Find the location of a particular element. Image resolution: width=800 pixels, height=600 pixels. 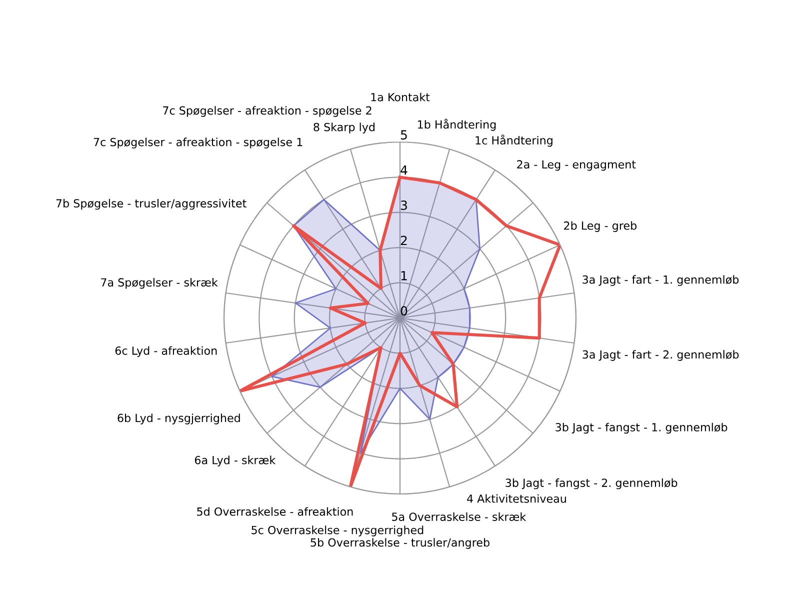

y-tick-label: 4 is located at coordinates (404, 170).